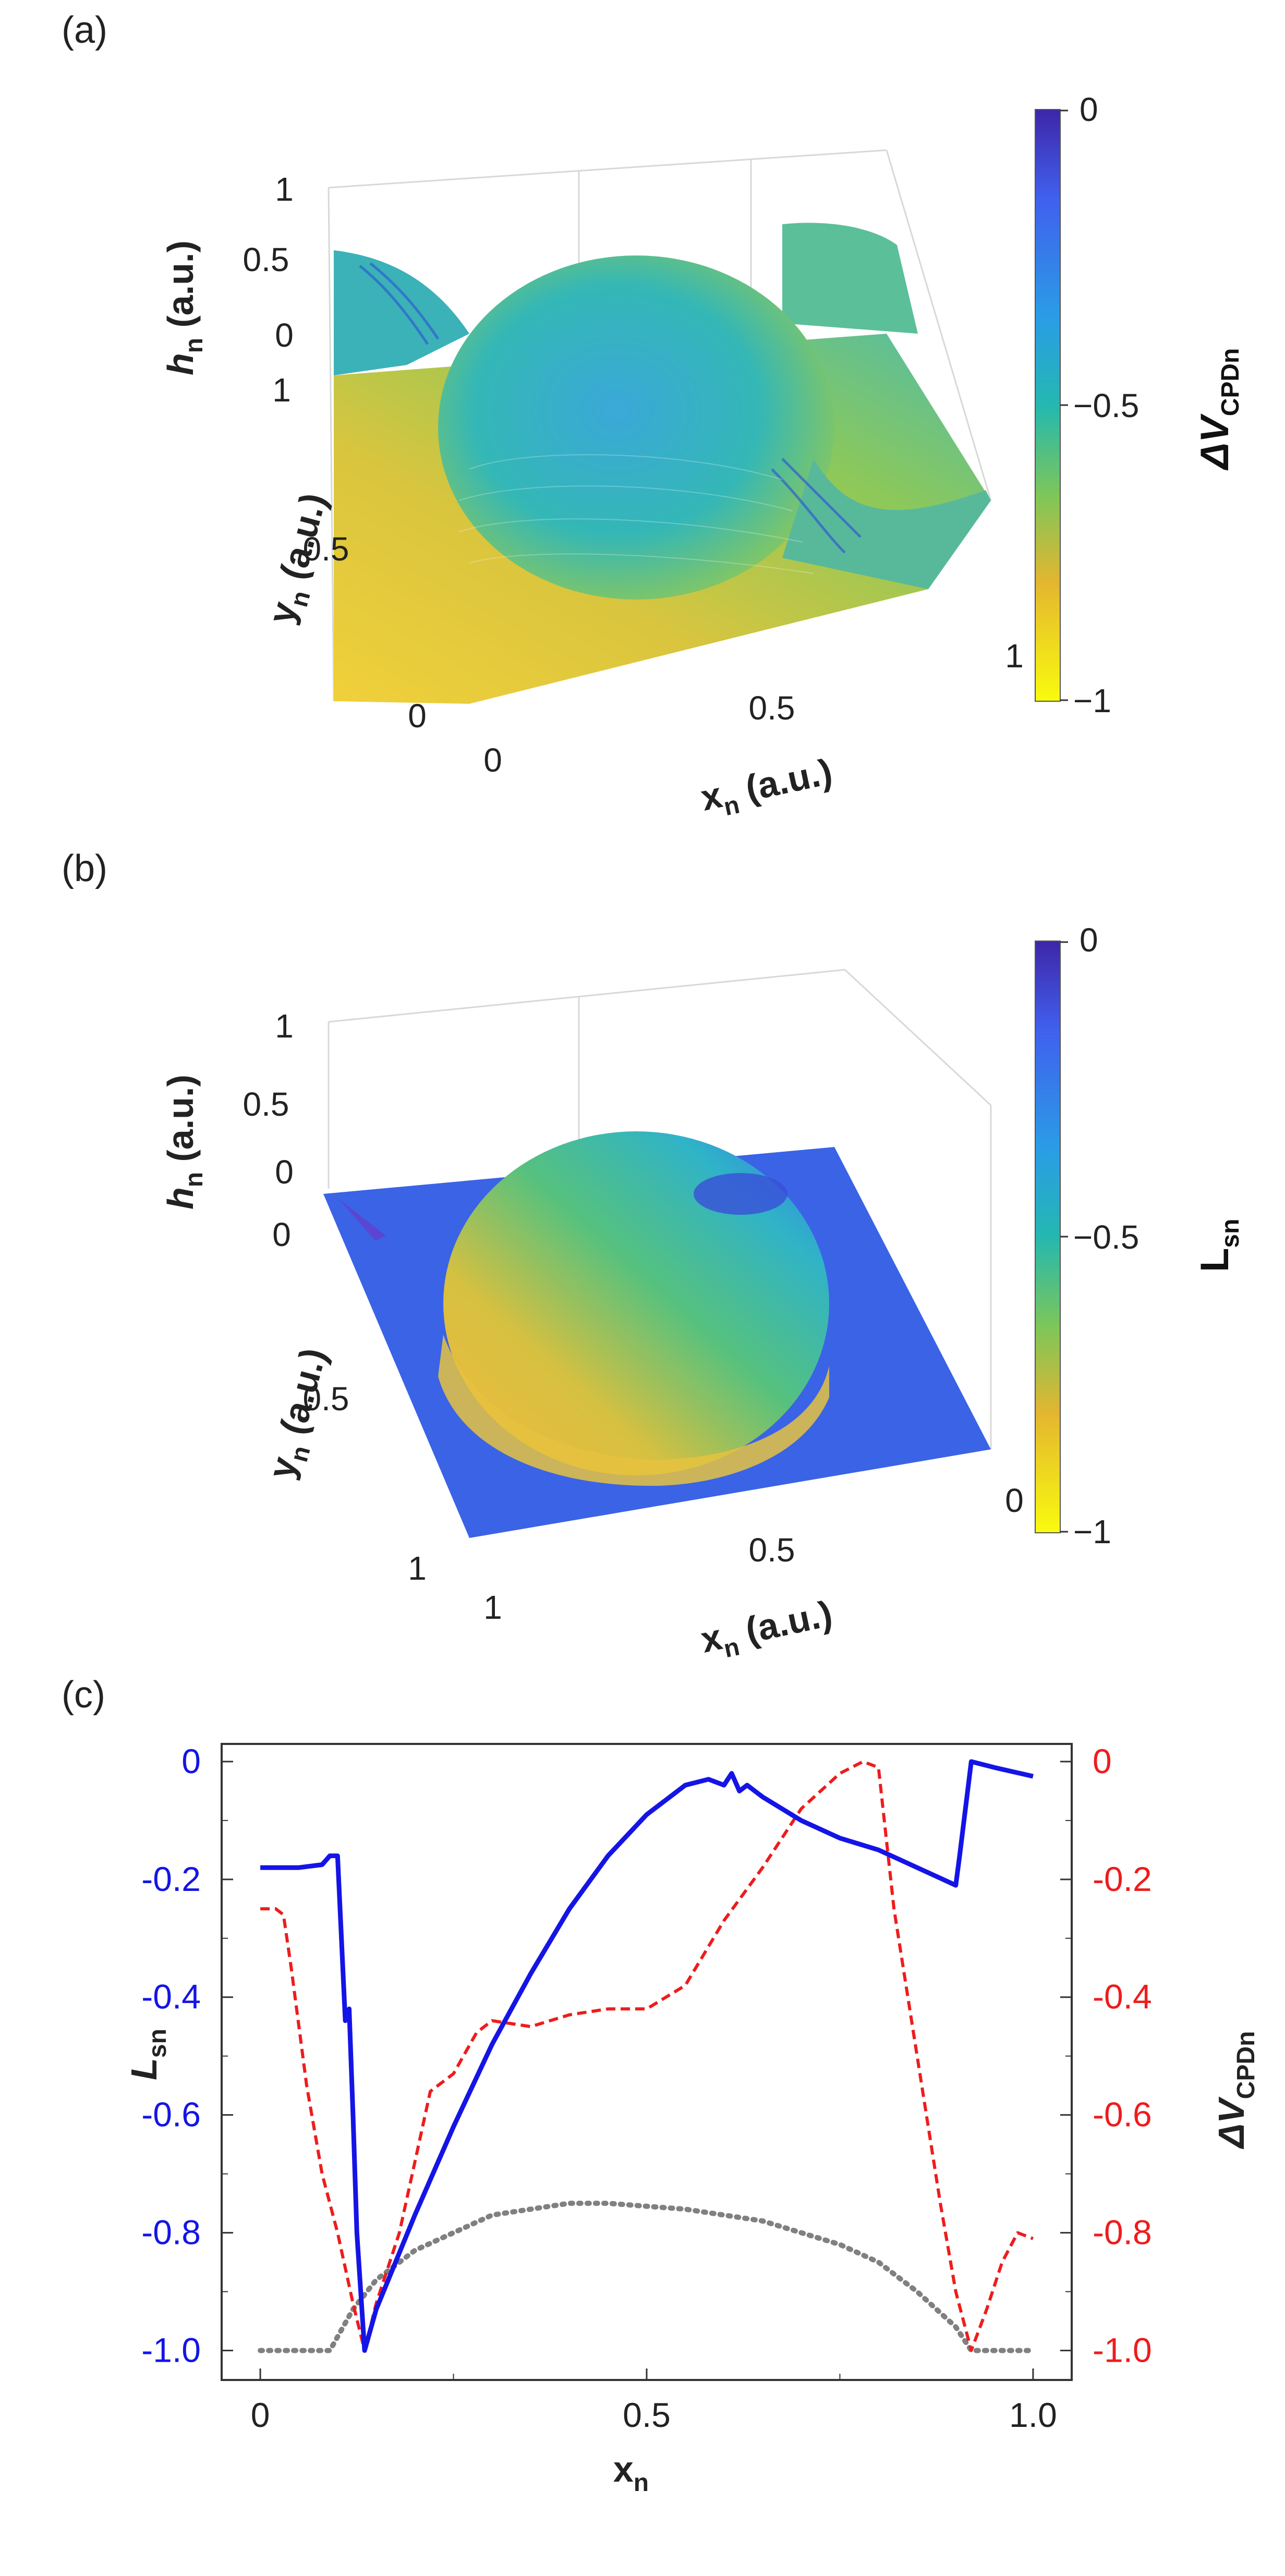 Image resolution: width=1285 pixels, height=2576 pixels. Describe the element at coordinates (282, 390) in the screenshot. I see `panel-a-y-tick-1: 1` at that location.